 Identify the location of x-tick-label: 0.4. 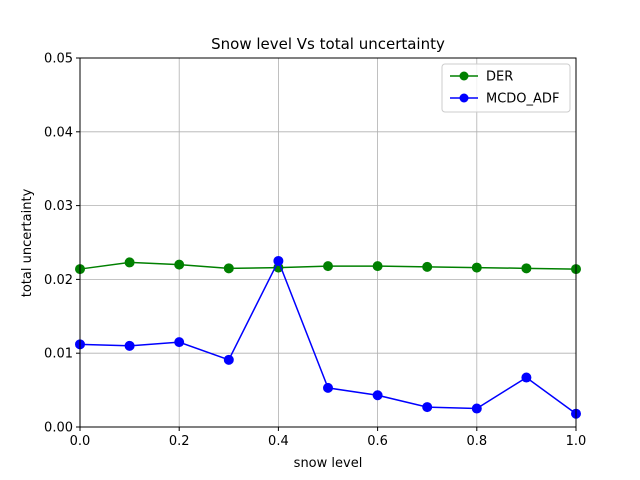
(278, 441).